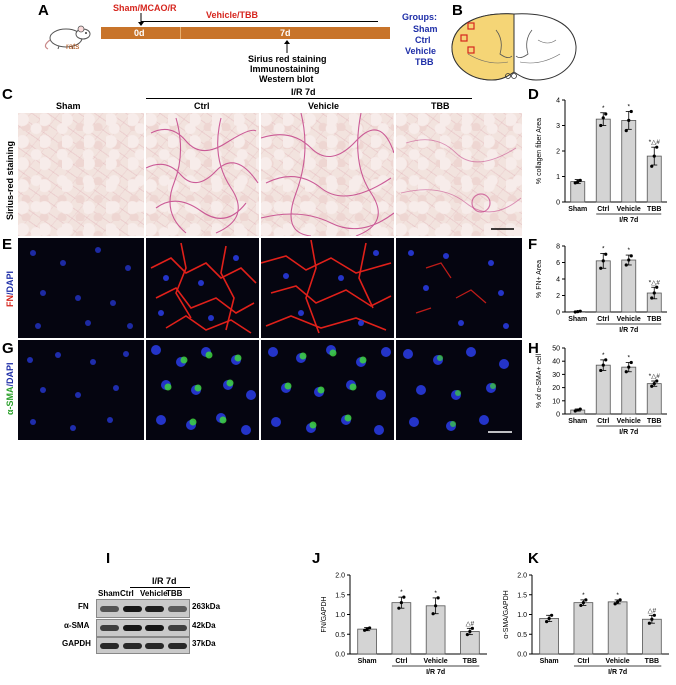 The width and height of the screenshot is (676, 685). What do you see at coordinates (340, 655) in the screenshot?
I see `chart-j-ytick-label: 0.0` at bounding box center [340, 655].